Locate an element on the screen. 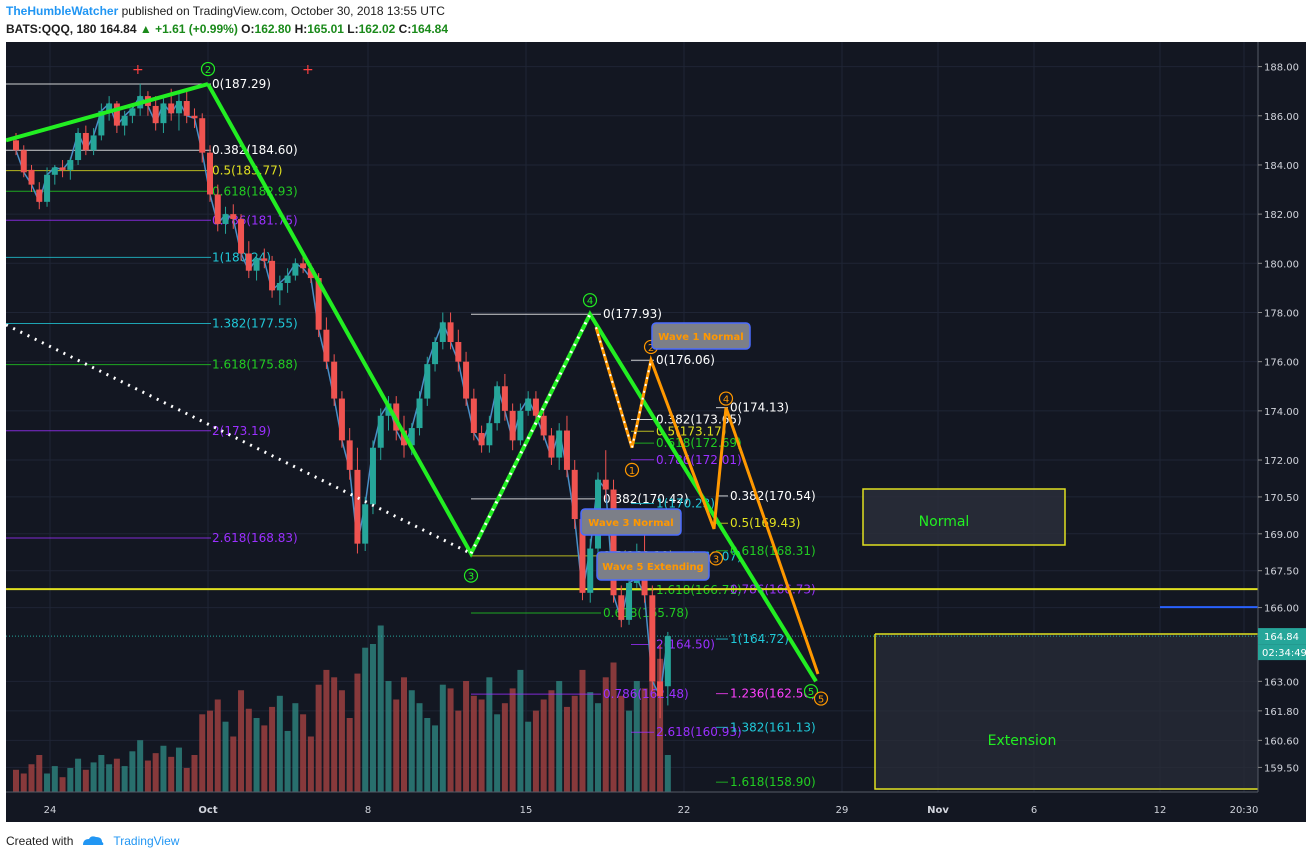 The height and width of the screenshot is (859, 1311). price-tick-label: 163.00 is located at coordinates (1281, 682).